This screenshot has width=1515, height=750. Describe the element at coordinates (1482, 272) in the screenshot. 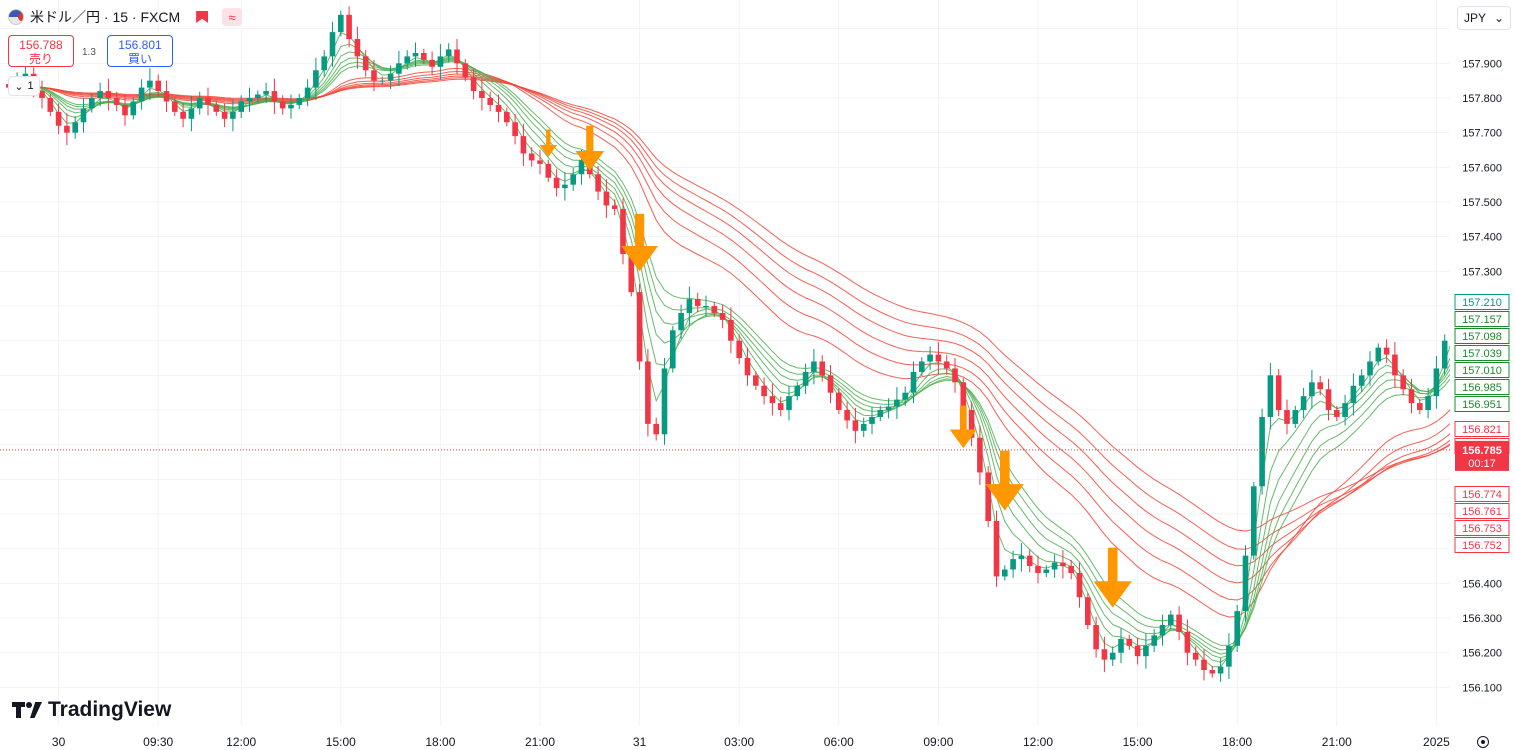

I see `price-tick-label: 157.300` at that location.